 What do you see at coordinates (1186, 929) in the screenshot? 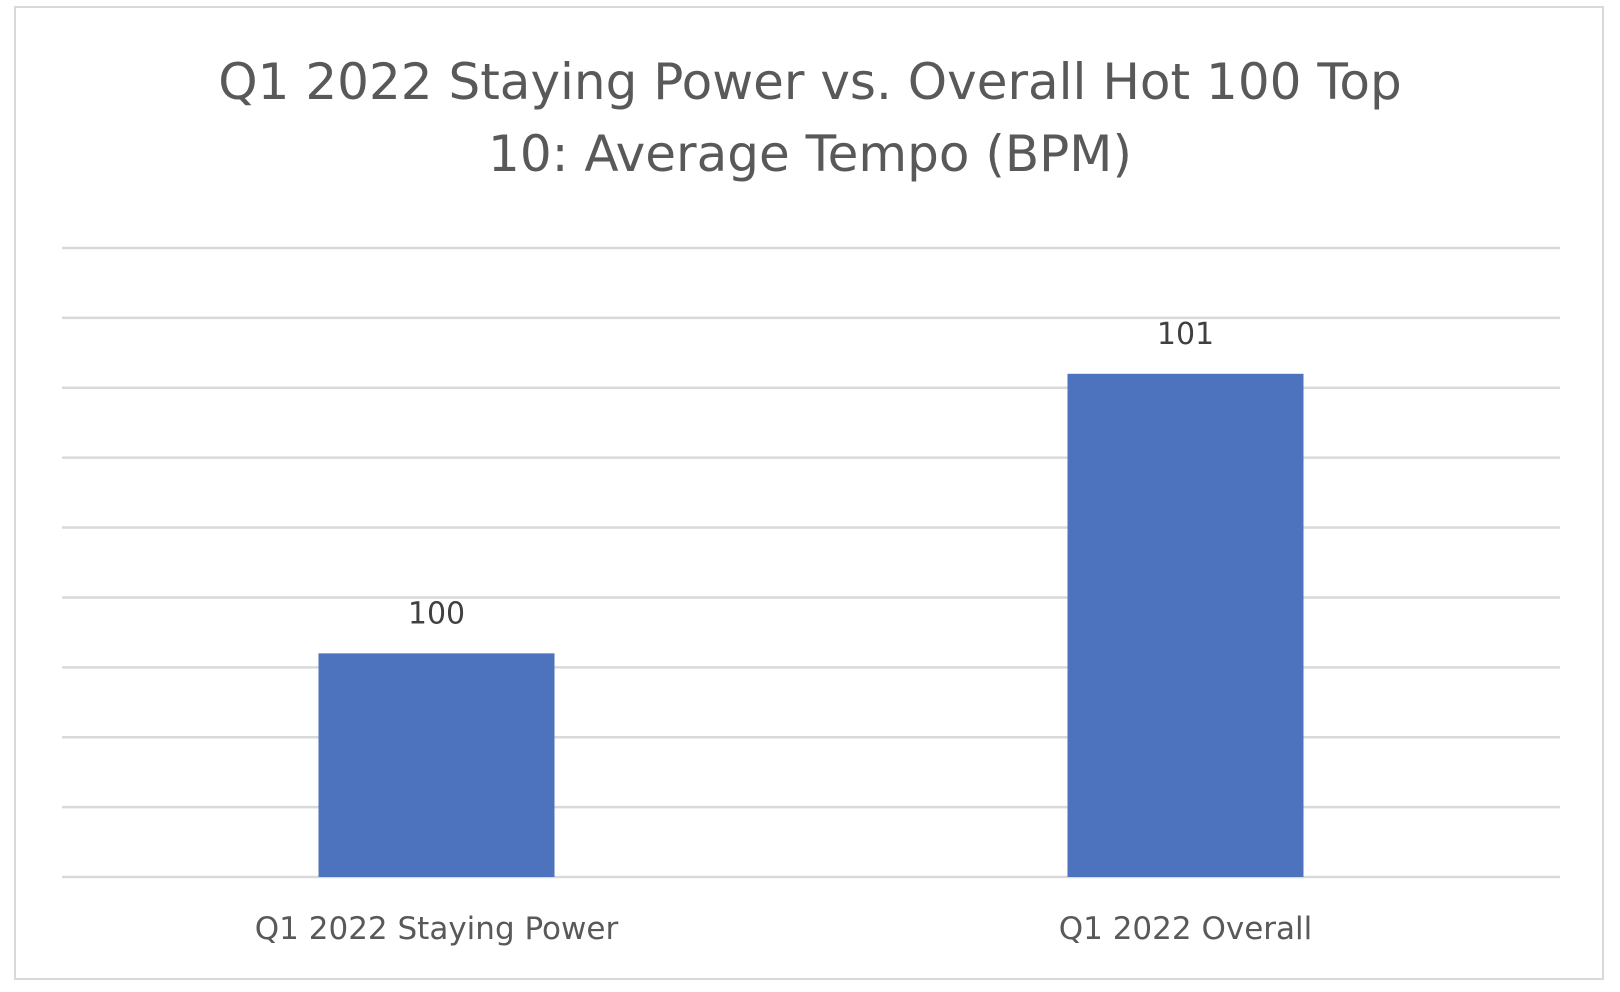
I see `category-label-1: Q1 2022 Overall` at bounding box center [1186, 929].